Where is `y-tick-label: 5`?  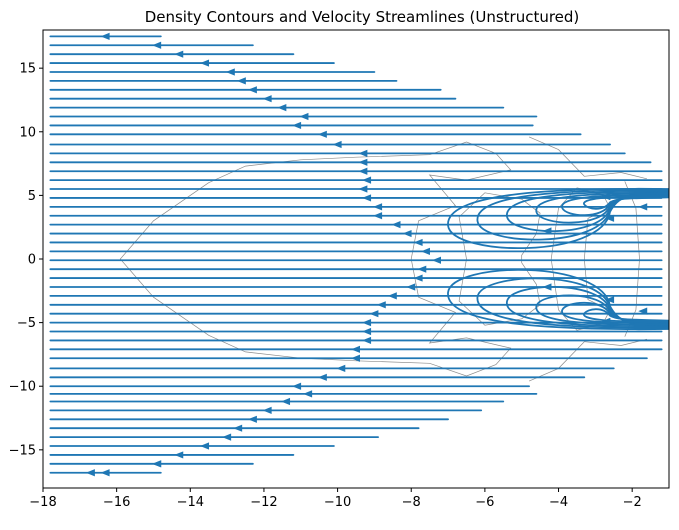 y-tick-label: 5 is located at coordinates (32, 196).